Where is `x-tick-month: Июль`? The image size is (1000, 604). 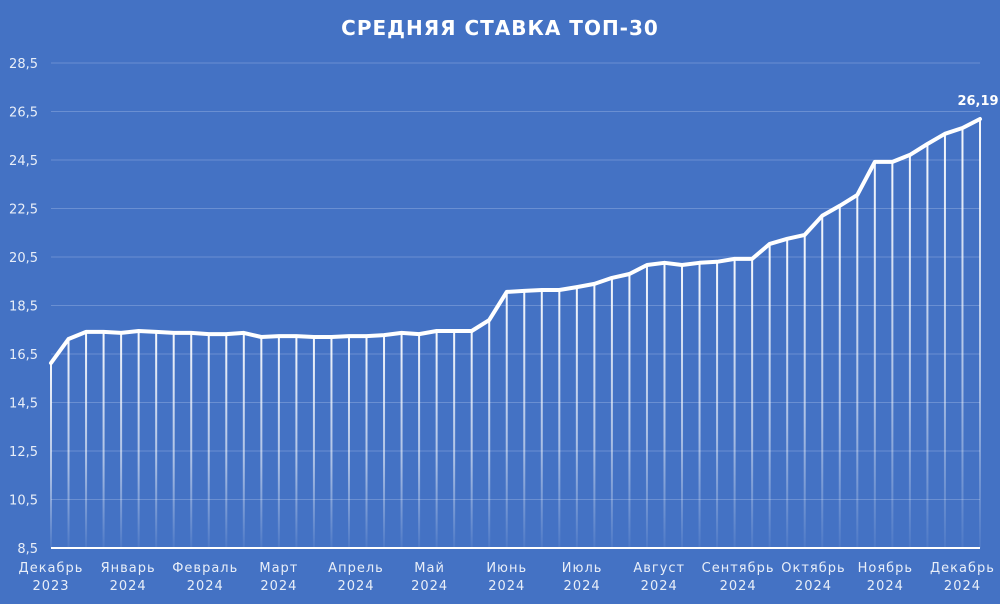 x-tick-month: Июль is located at coordinates (582, 568).